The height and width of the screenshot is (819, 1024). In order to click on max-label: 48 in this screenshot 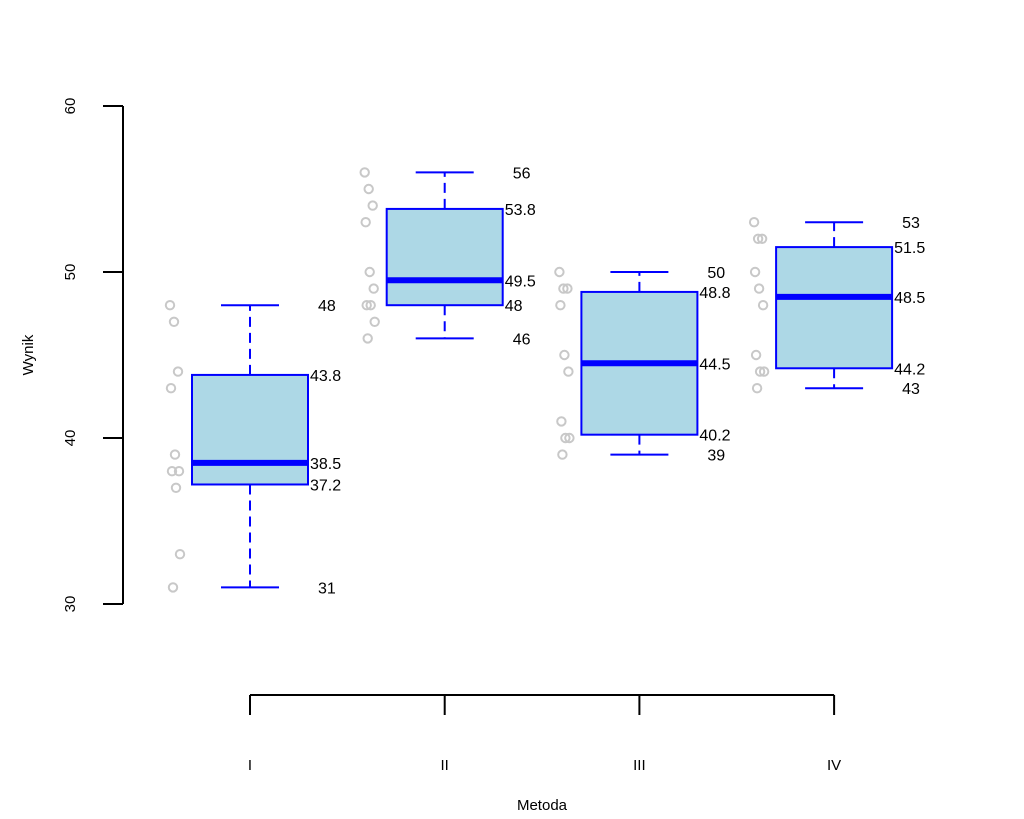, I will do `click(327, 306)`.